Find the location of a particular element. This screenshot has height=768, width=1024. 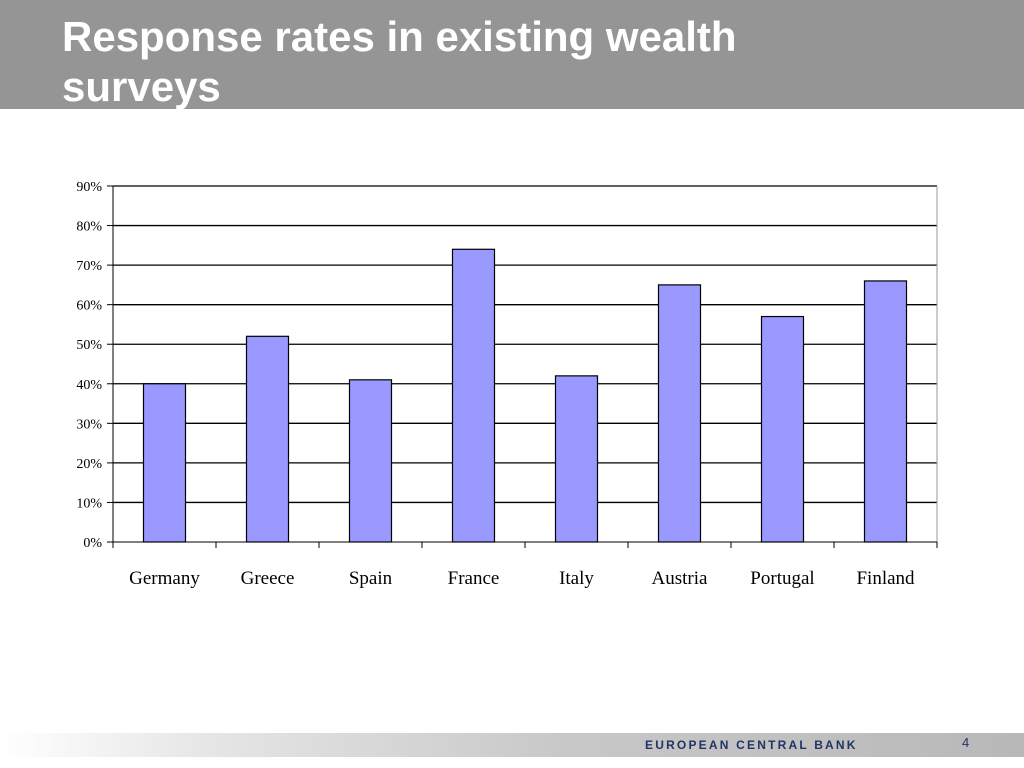

x-category-label: Spain is located at coordinates (371, 578).